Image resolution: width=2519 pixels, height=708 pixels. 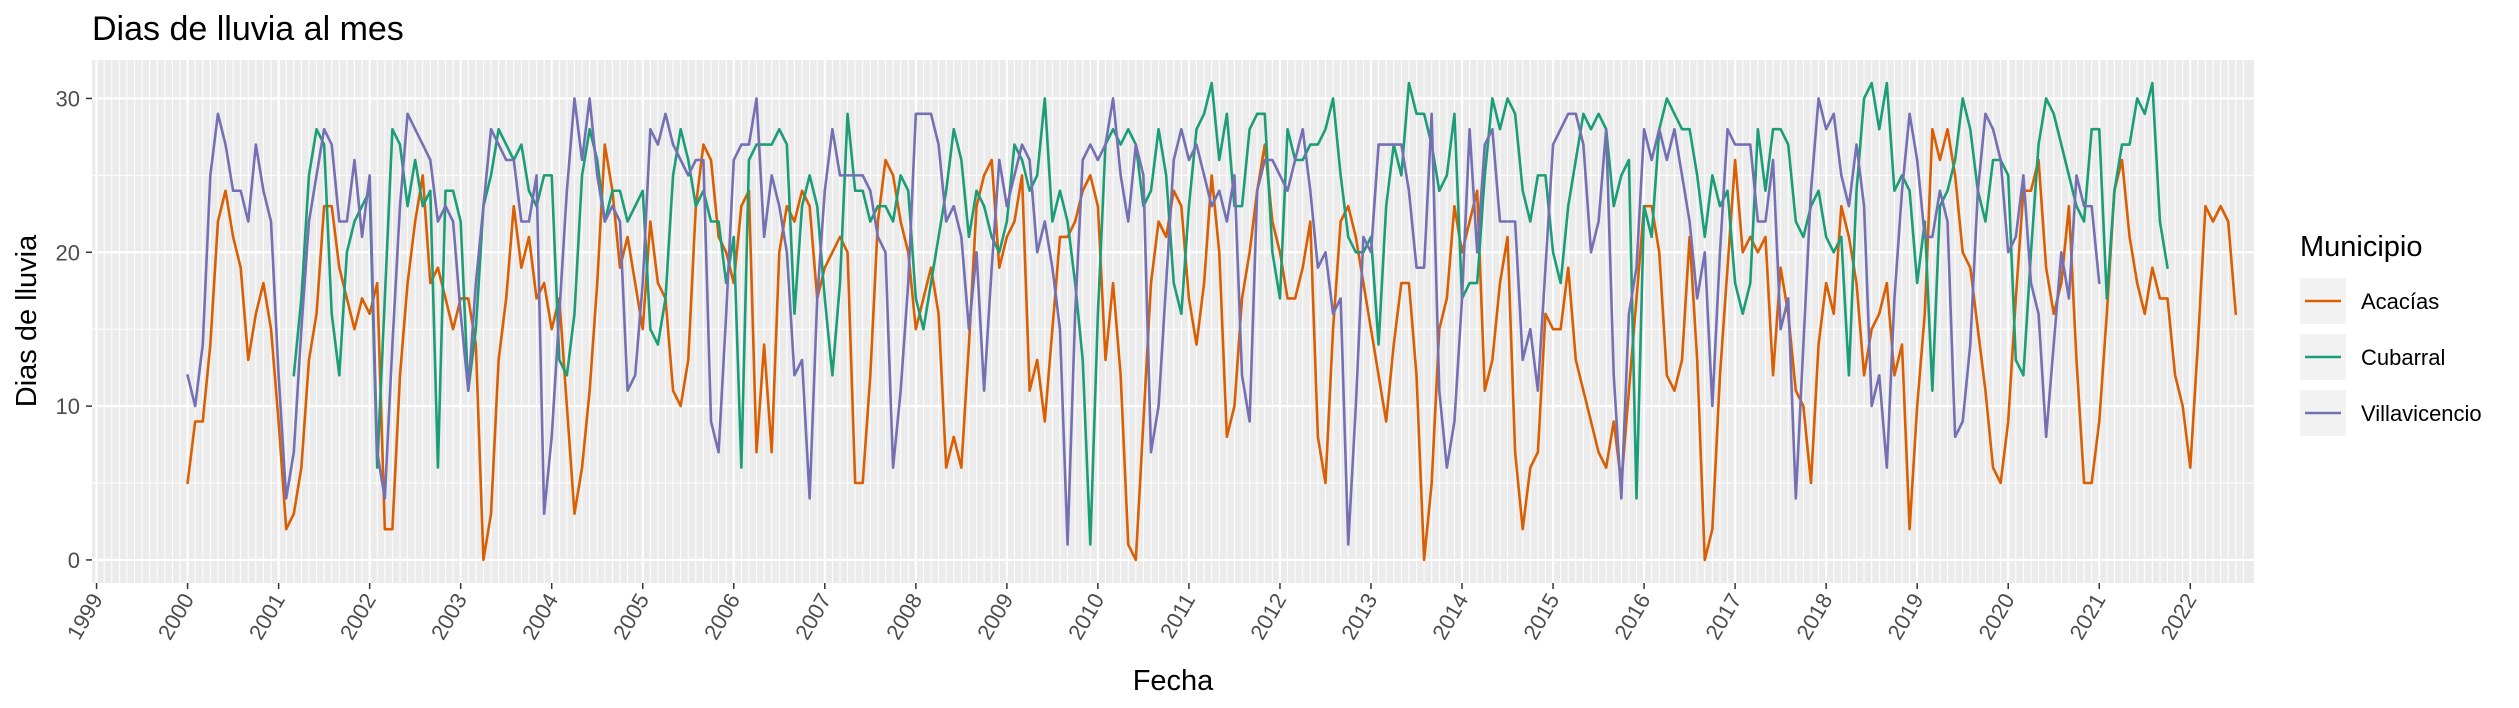 I want to click on x-tick-label: 2002, so click(x=358, y=616).